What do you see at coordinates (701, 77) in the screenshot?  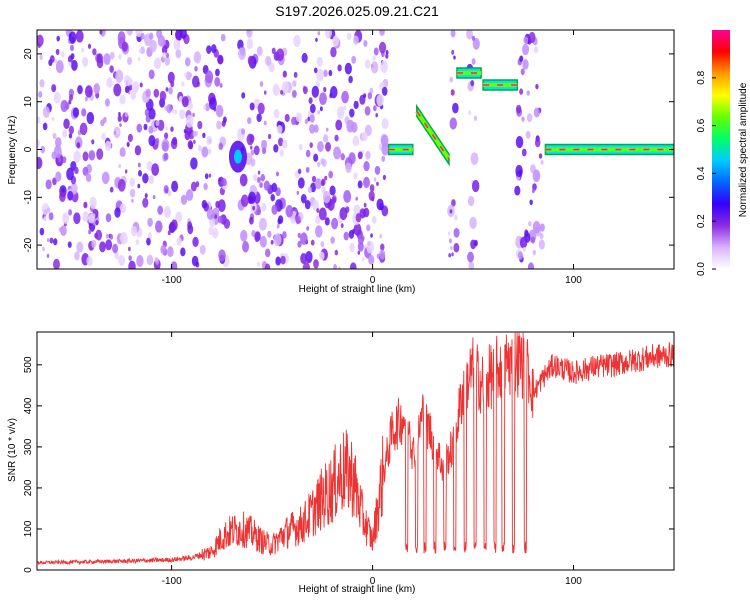 I see `colorbar-tick-label: 0.8` at bounding box center [701, 77].